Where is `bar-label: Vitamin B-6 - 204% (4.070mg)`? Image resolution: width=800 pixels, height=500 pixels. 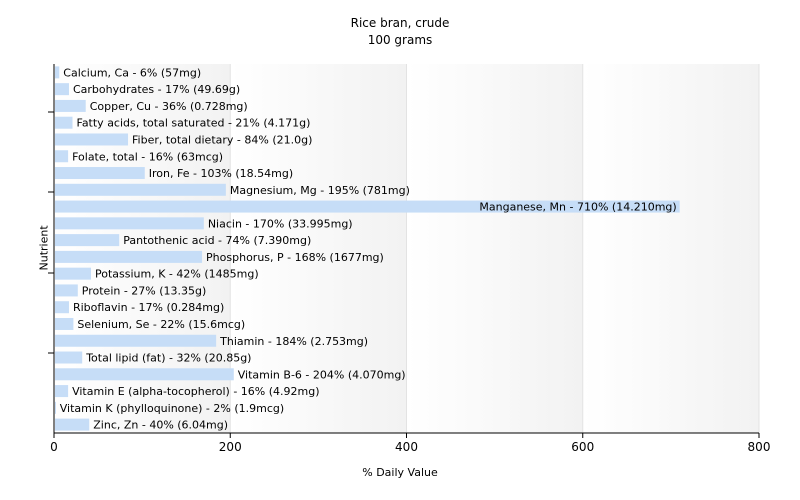
bar-label: Vitamin B-6 - 204% (4.070mg) is located at coordinates (322, 374).